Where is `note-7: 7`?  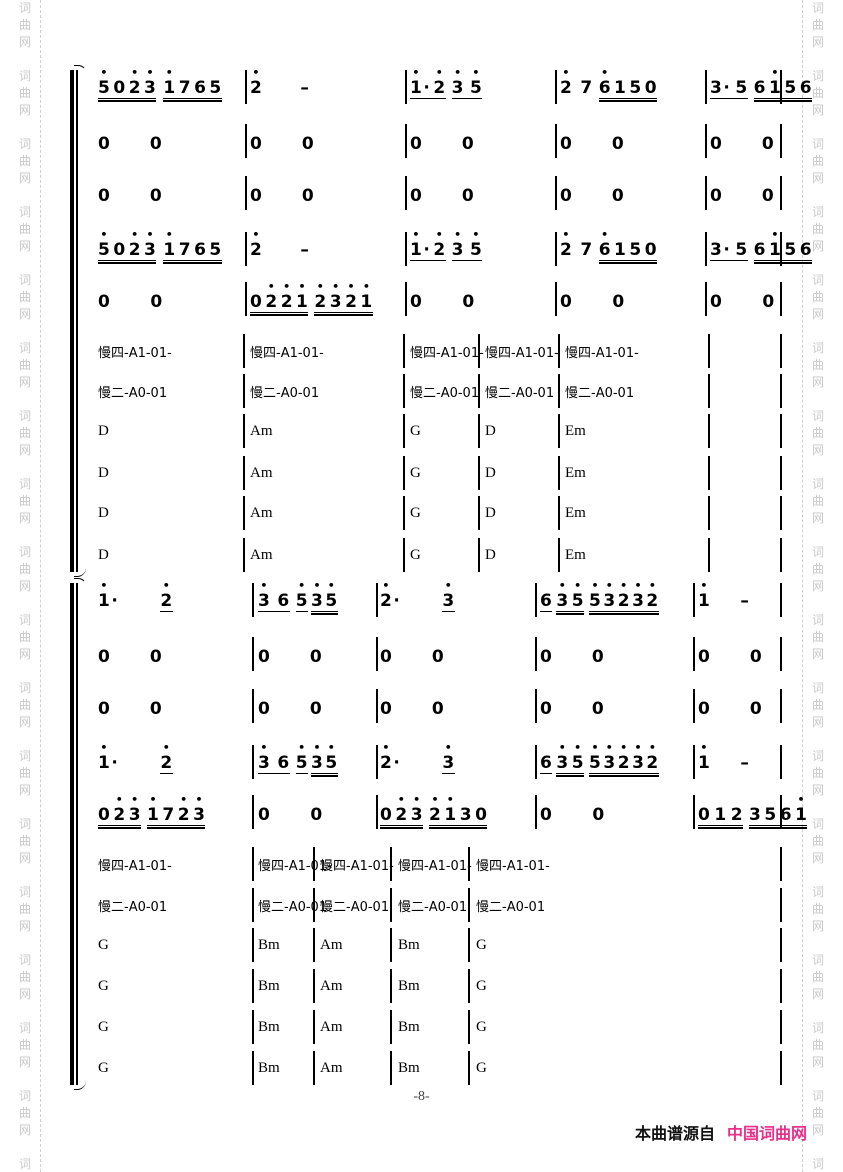
note-7: 7 is located at coordinates (168, 815).